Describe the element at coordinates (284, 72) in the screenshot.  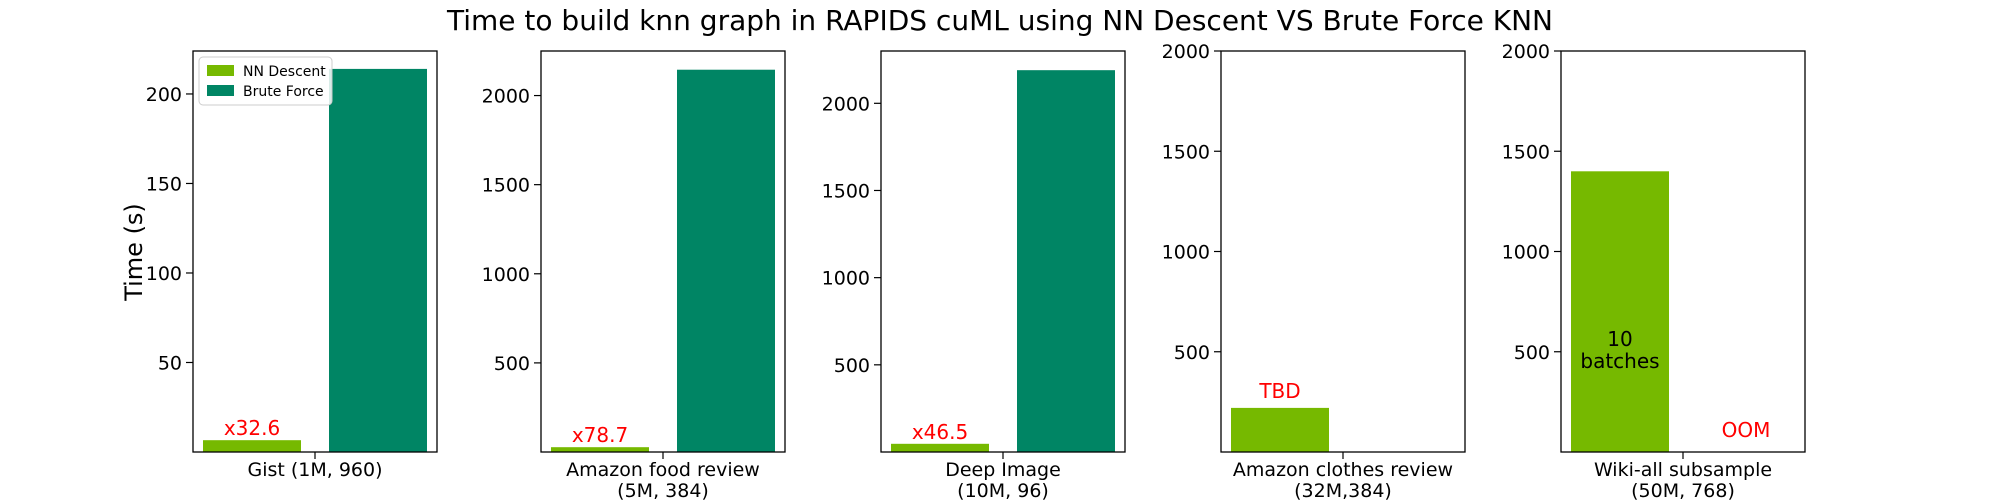
I see `legend-label-nn-descent: NN Descent` at that location.